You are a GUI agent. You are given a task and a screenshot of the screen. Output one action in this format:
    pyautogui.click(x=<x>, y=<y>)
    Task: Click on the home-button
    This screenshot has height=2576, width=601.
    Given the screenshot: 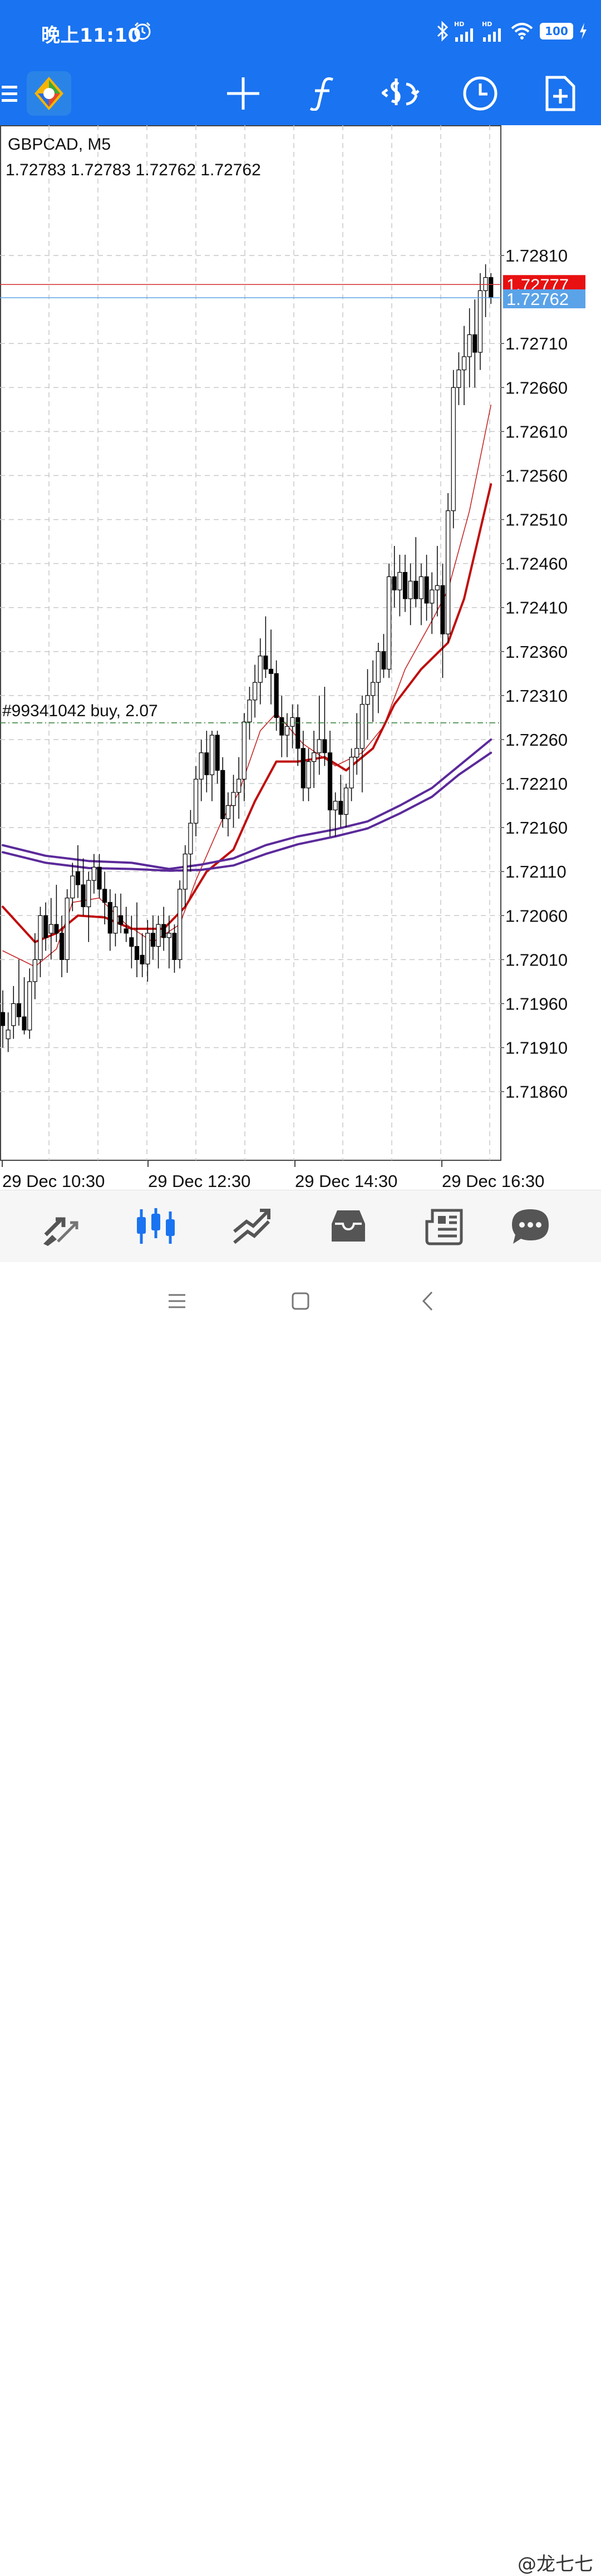 What is the action you would take?
    pyautogui.click(x=300, y=1301)
    